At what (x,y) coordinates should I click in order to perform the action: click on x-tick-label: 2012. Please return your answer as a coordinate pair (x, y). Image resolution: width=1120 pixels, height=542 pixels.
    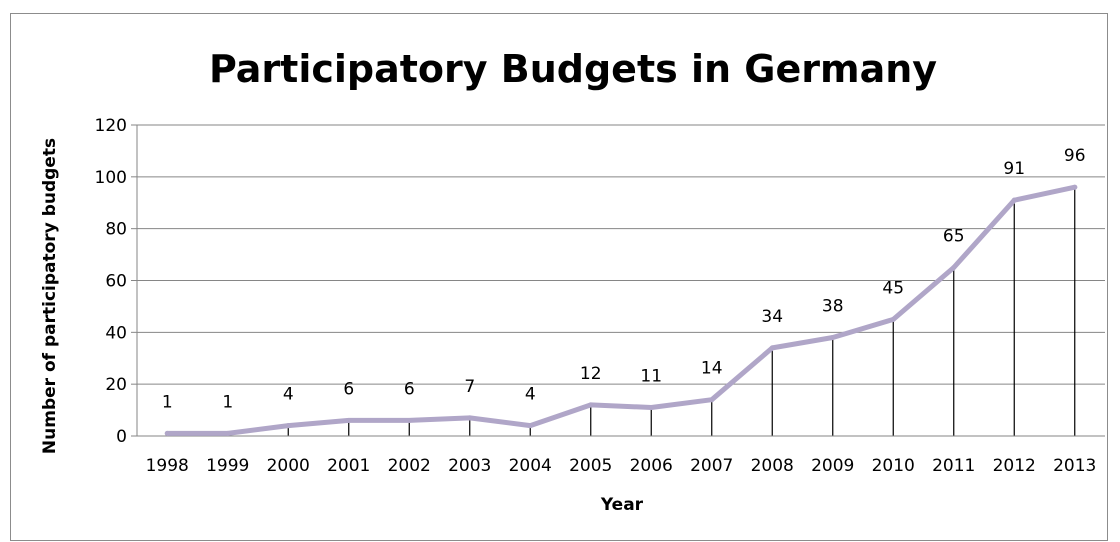
    Looking at the image, I should click on (1014, 466).